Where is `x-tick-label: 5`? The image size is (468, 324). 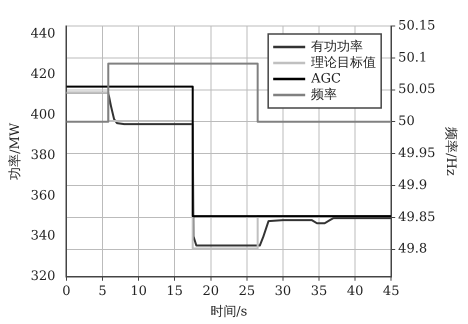
x-tick-label: 5 is located at coordinates (102, 291).